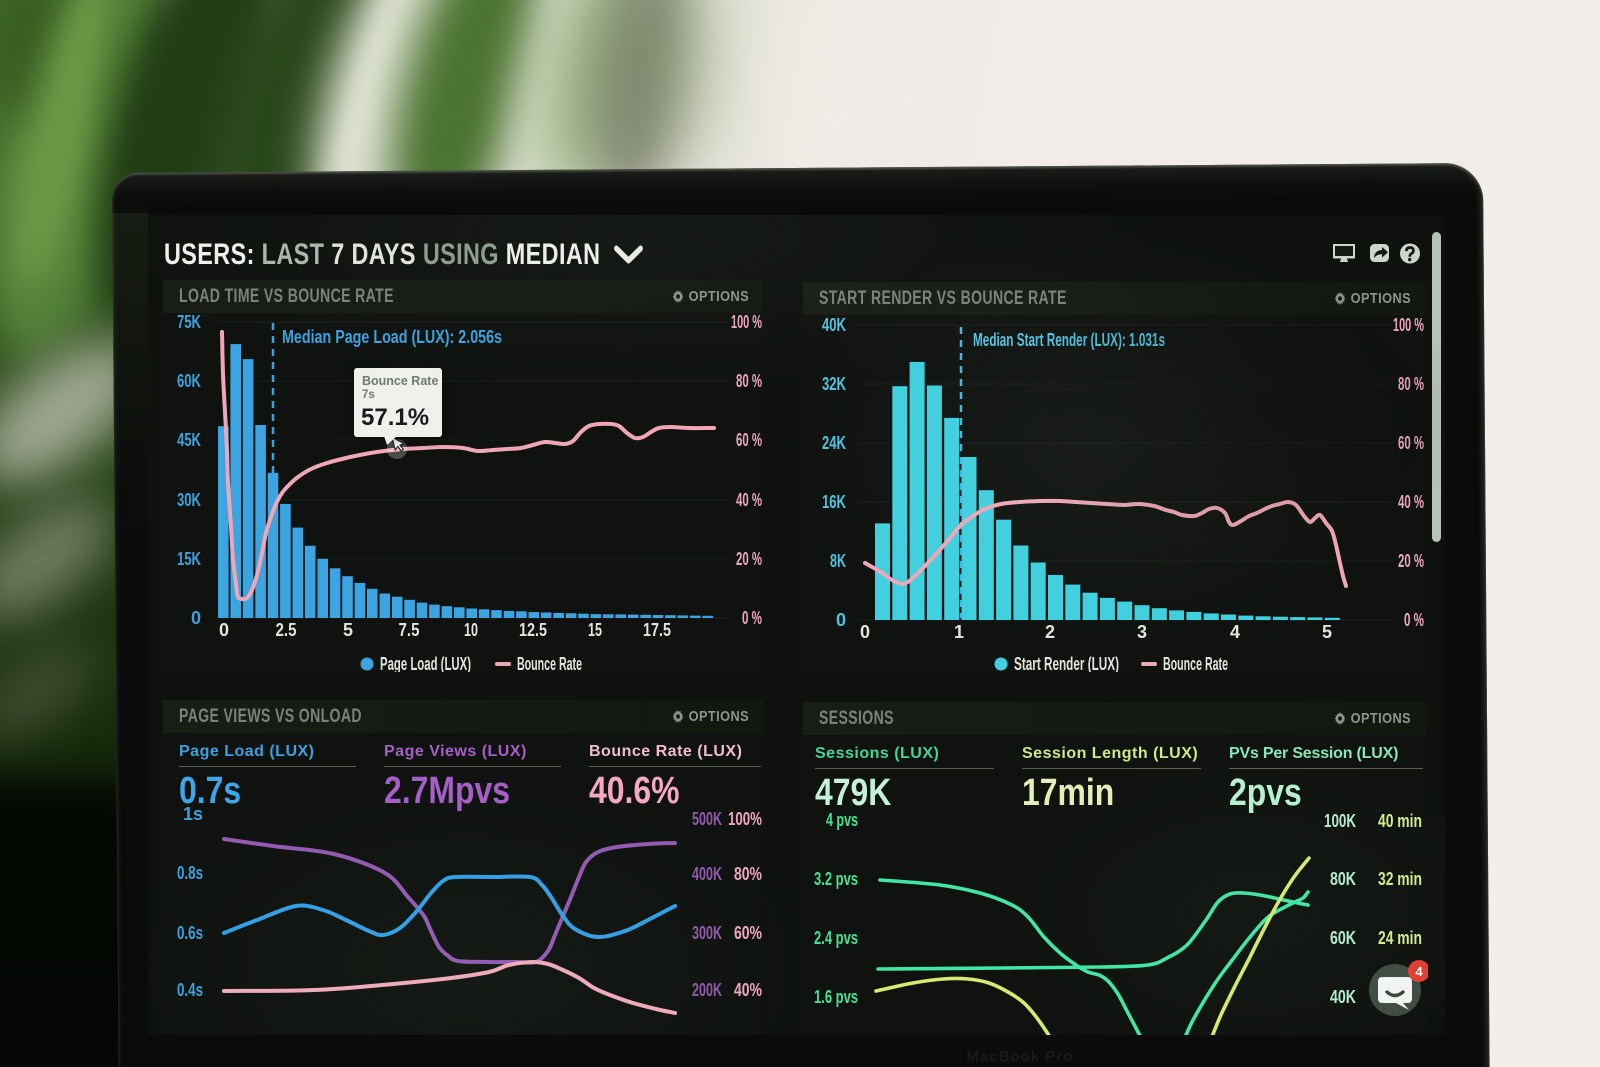 Image resolution: width=1600 pixels, height=1067 pixels. I want to click on svg-text: 1s, so click(193, 814).